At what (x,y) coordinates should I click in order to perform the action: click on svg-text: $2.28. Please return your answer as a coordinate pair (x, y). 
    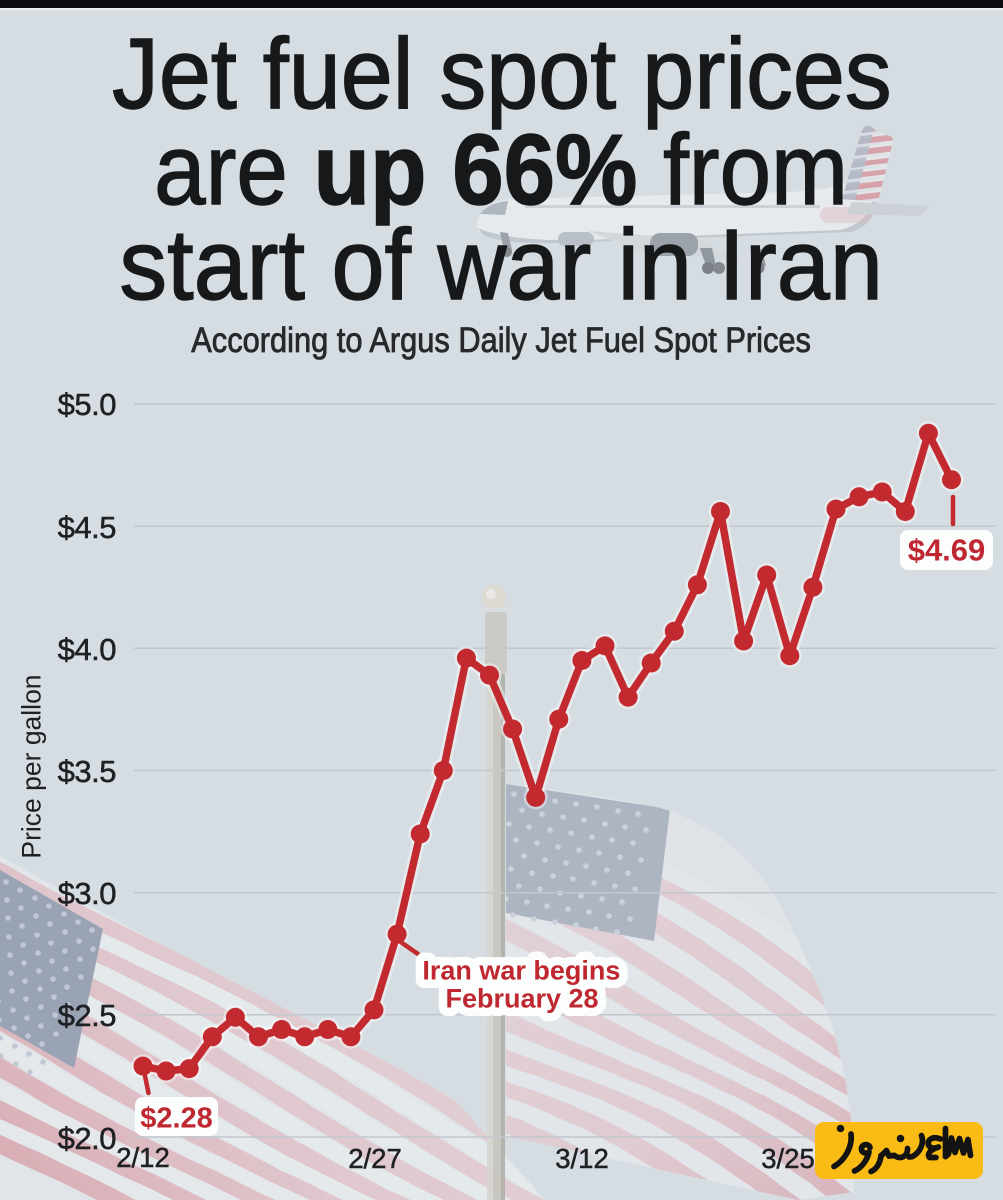
    Looking at the image, I should click on (176, 1119).